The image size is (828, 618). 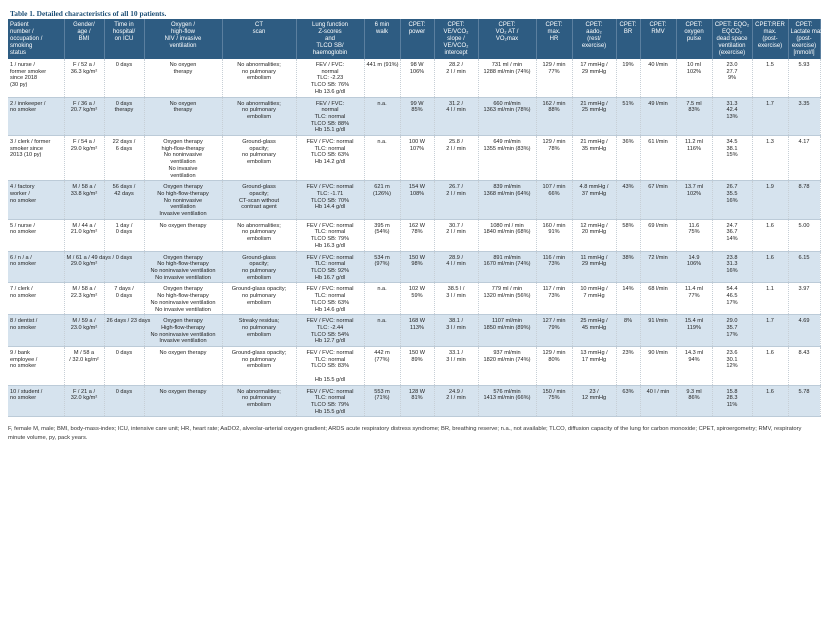 What do you see at coordinates (594, 296) in the screenshot?
I see `cell-line: 7 mmHg` at bounding box center [594, 296].